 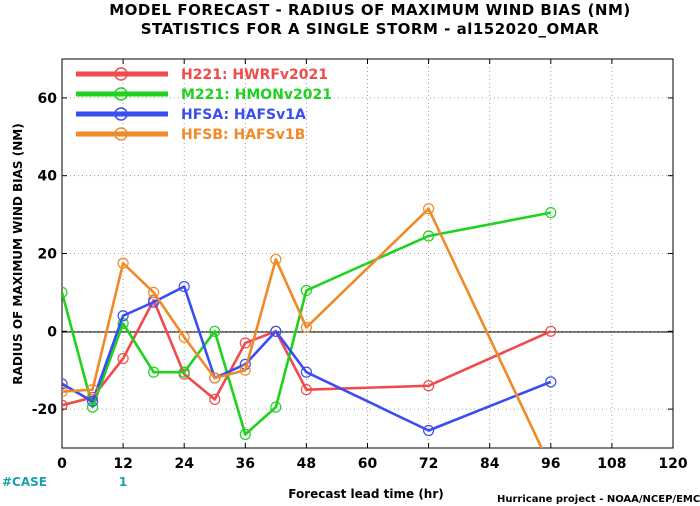 What do you see at coordinates (366, 494) in the screenshot?
I see `x-axis-label: Forecast lead time (hr)` at bounding box center [366, 494].